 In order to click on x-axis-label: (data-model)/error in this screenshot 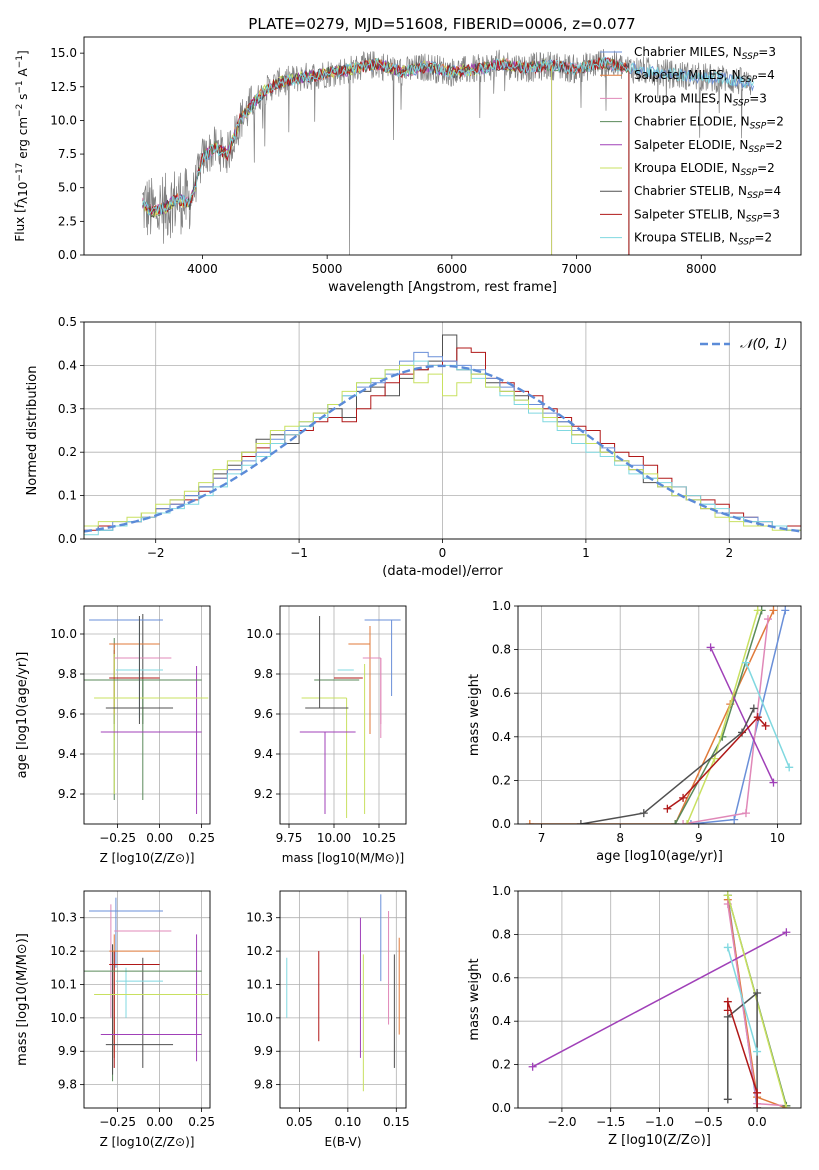, I will do `click(442, 571)`.